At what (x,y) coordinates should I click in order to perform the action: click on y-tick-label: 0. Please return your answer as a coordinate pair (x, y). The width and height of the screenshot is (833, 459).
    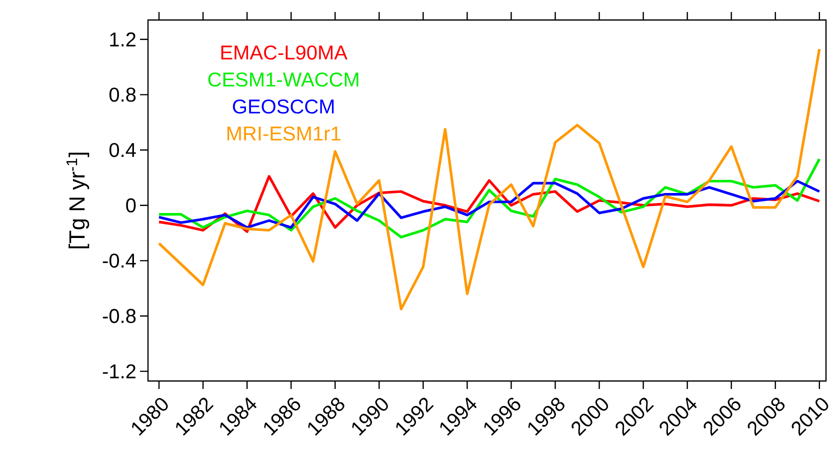
    Looking at the image, I should click on (131, 205).